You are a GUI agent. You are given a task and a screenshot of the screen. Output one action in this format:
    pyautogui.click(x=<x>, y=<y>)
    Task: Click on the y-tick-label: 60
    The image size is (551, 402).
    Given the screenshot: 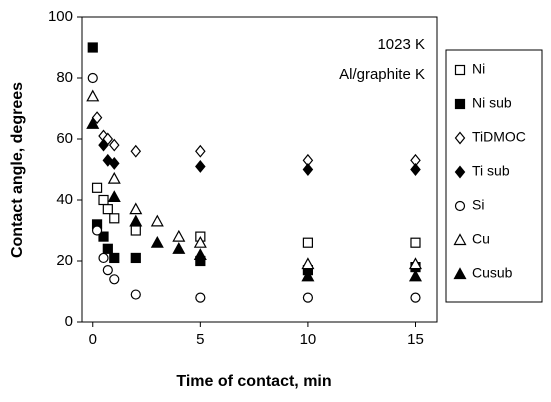 What is the action you would take?
    pyautogui.click(x=64, y=138)
    